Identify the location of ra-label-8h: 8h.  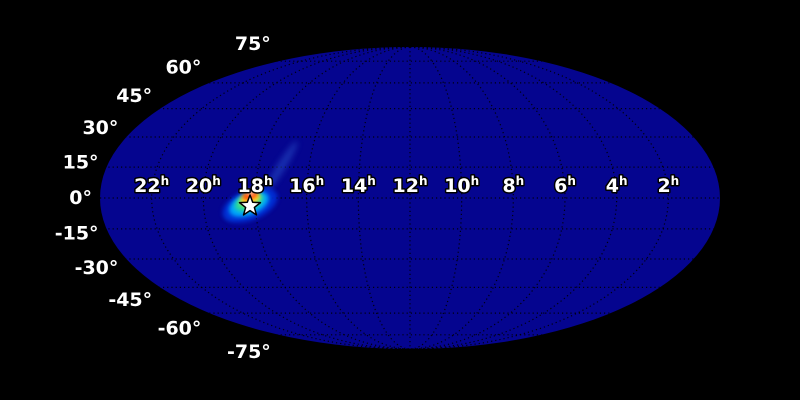
(513, 185).